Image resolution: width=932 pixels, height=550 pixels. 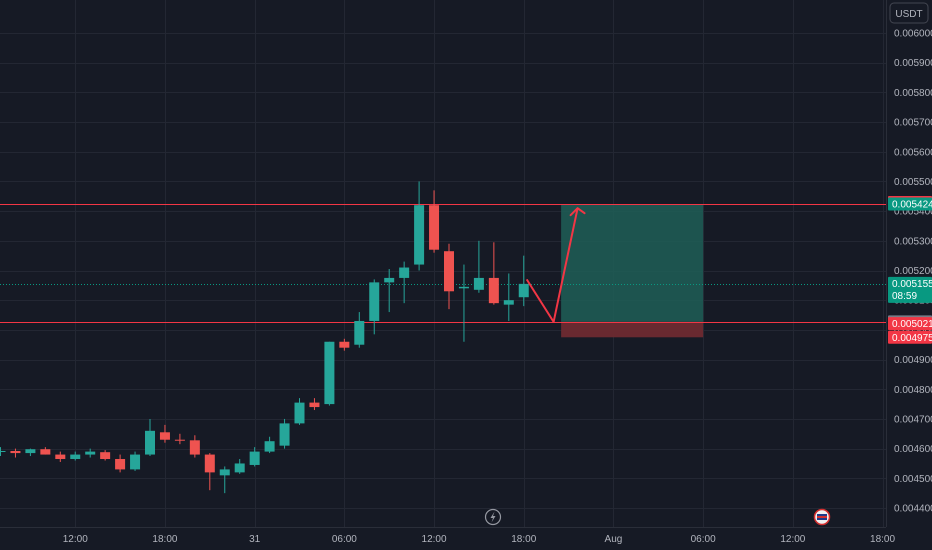 I want to click on y-tick-label: 0.004600, so click(x=913, y=449).